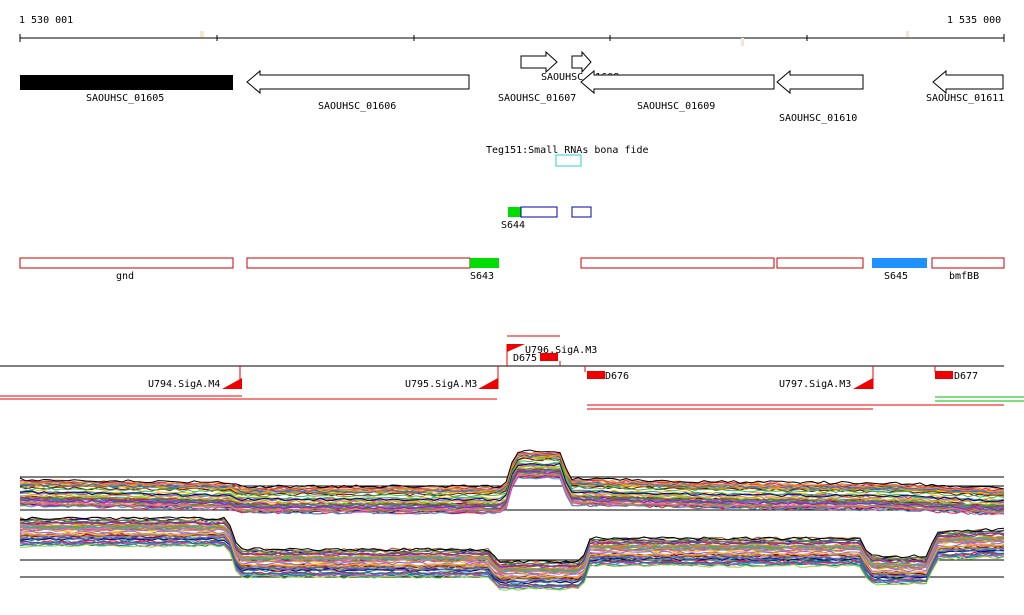 The image size is (1024, 615). I want to click on ruler-start-label: 1 530 001, so click(46, 20).